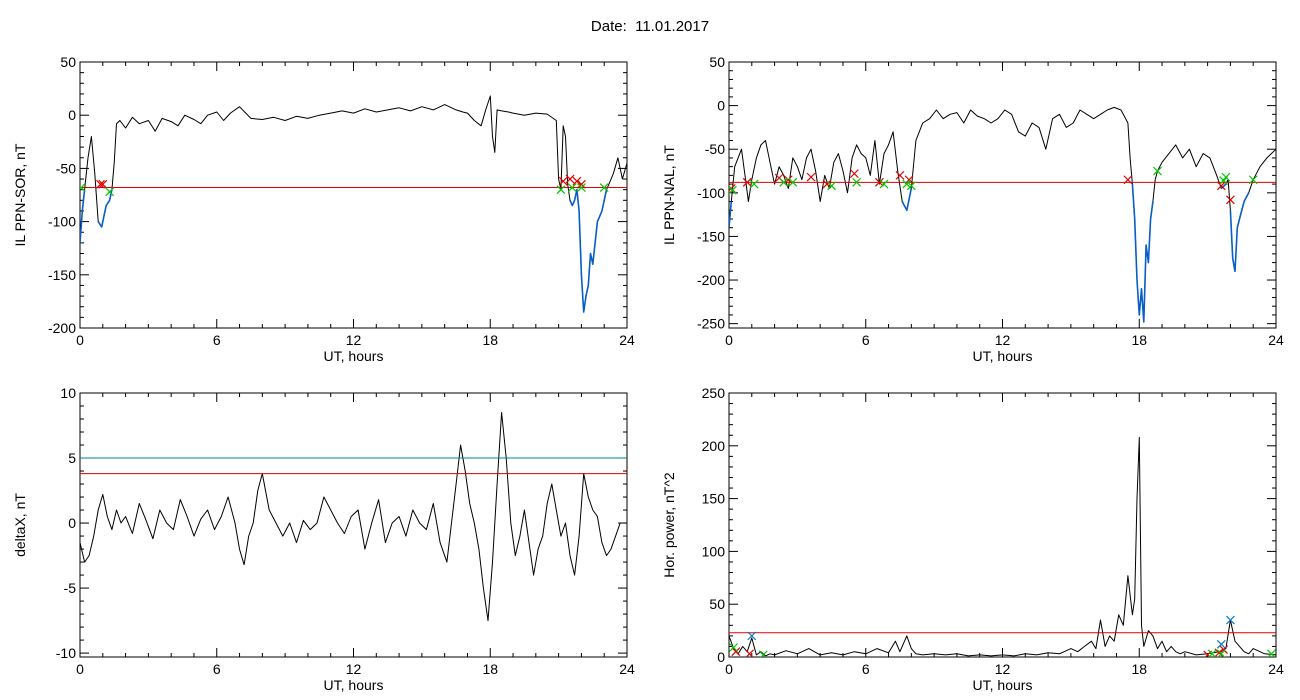 This screenshot has width=1300, height=700. What do you see at coordinates (711, 193) in the screenshot?
I see `y-tick-label: -100` at bounding box center [711, 193].